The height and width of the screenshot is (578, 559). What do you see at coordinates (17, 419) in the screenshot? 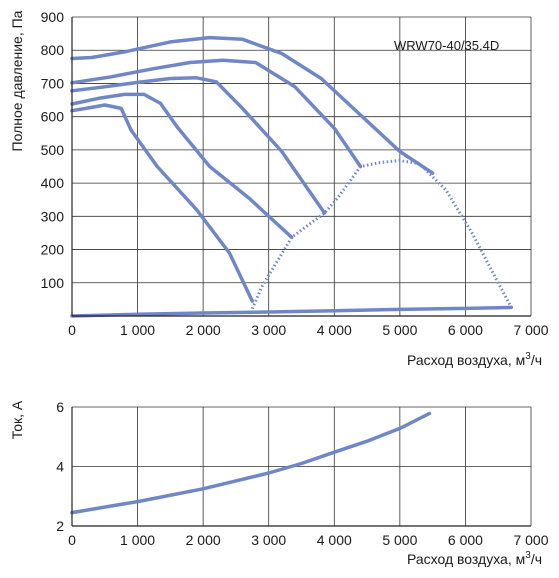
I see `current-y-axis-label: Ток, А` at bounding box center [17, 419].